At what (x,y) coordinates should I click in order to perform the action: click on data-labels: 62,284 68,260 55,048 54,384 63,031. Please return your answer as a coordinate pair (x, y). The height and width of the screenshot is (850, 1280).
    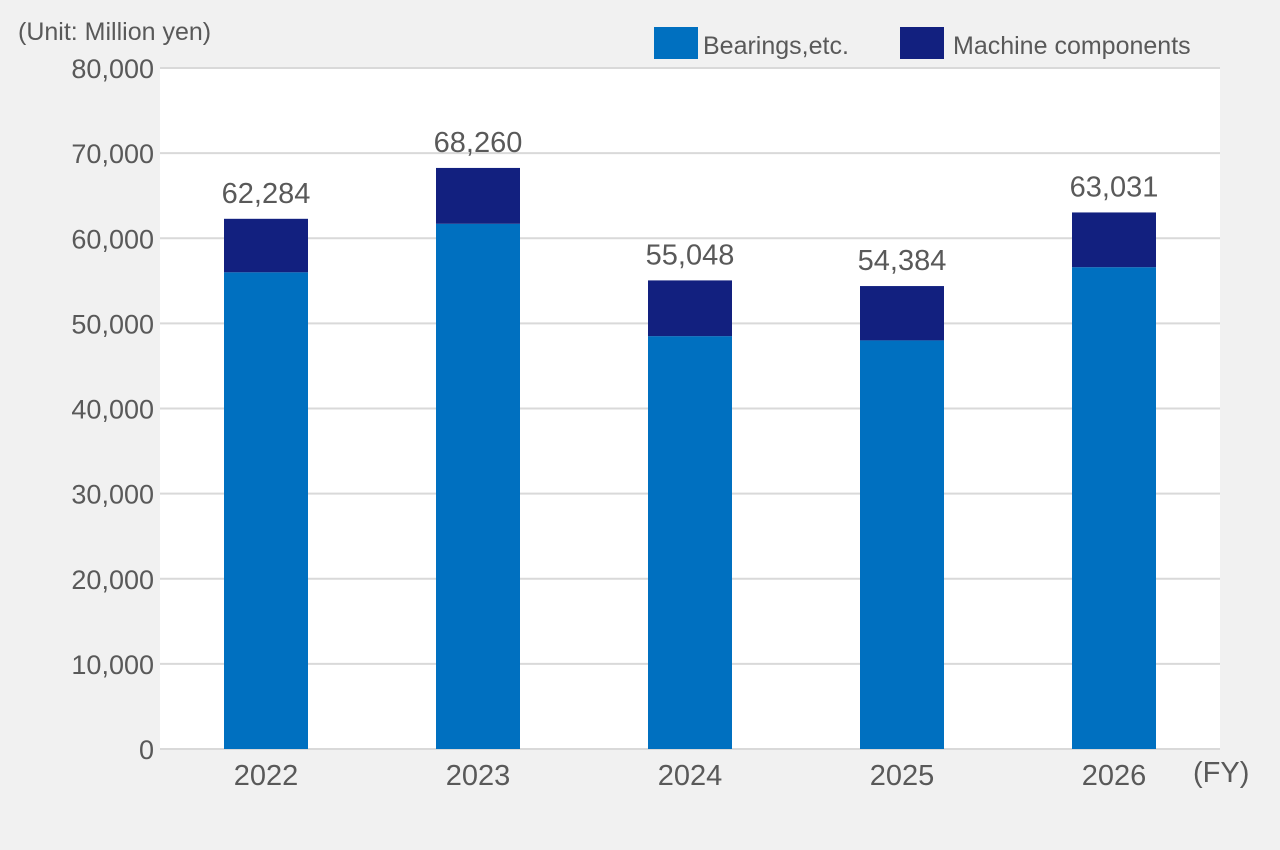
    Looking at the image, I should click on (690, 202).